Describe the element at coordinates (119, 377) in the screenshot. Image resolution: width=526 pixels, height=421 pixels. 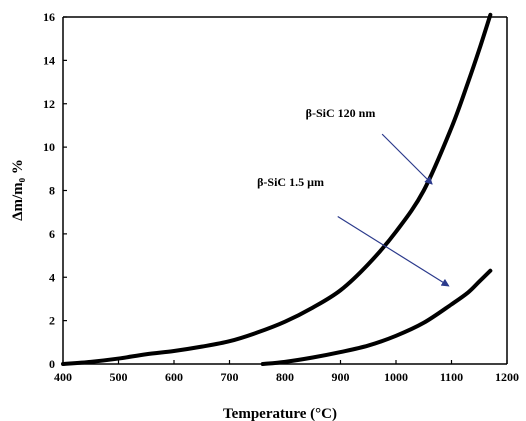
I see `x-tick-label: 500` at that location.